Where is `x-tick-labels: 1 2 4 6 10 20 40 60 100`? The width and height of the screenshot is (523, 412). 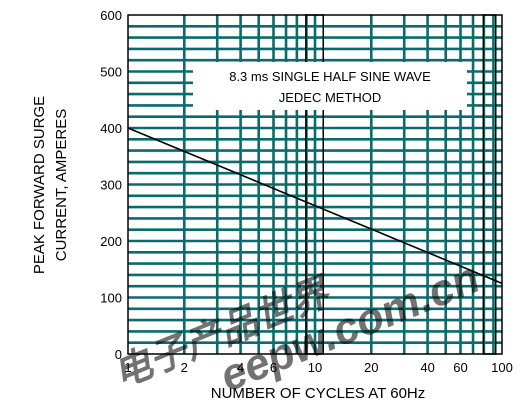
x-tick-labels: 1 2 4 6 10 20 40 60 100 is located at coordinates (318, 367).